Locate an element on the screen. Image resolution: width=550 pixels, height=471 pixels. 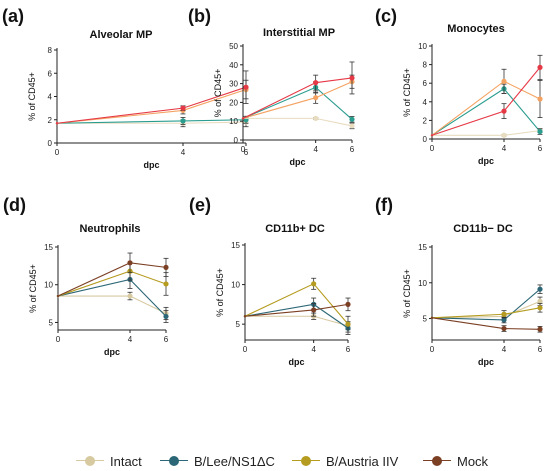
panel-title: Alveolar MP is located at coordinates (121, 35).